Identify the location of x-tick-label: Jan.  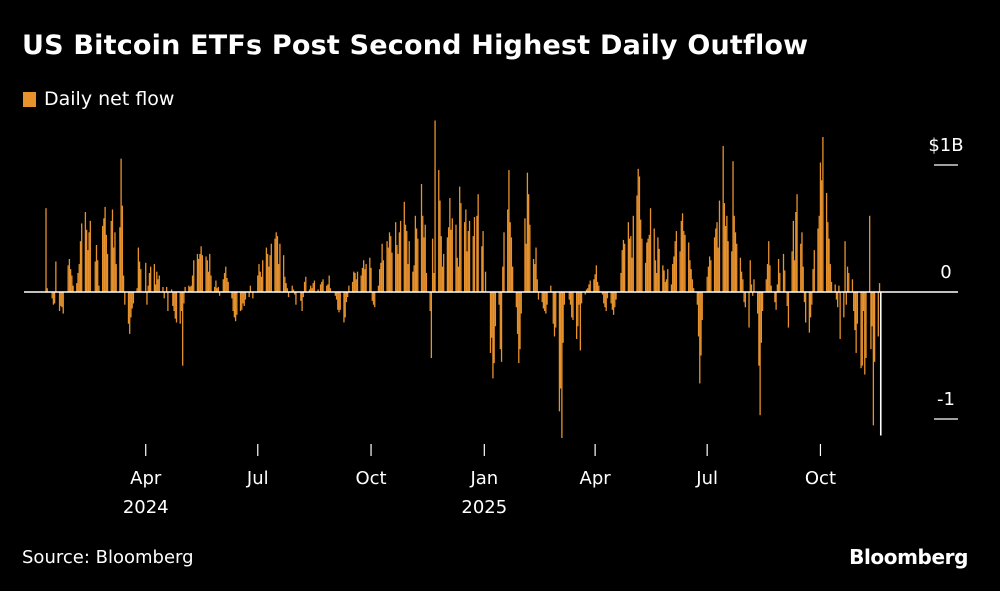
(483, 478).